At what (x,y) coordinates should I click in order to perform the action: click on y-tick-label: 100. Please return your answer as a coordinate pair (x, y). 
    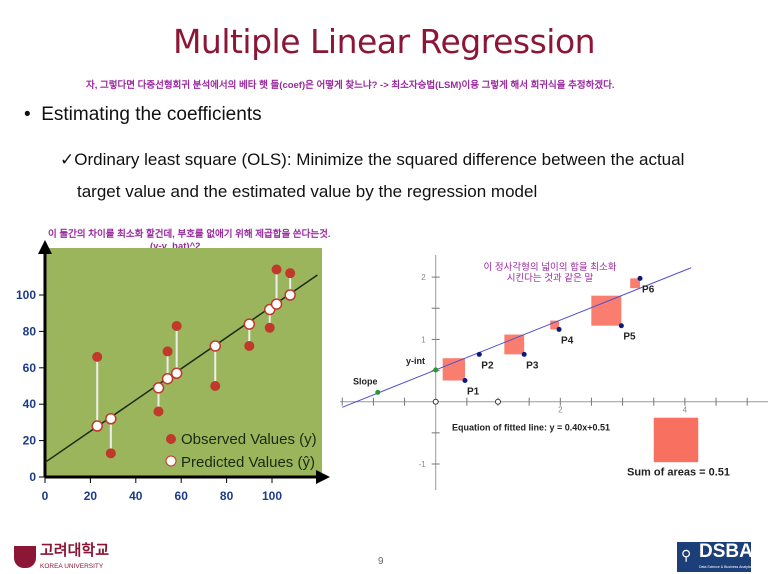
    Looking at the image, I should click on (26, 295).